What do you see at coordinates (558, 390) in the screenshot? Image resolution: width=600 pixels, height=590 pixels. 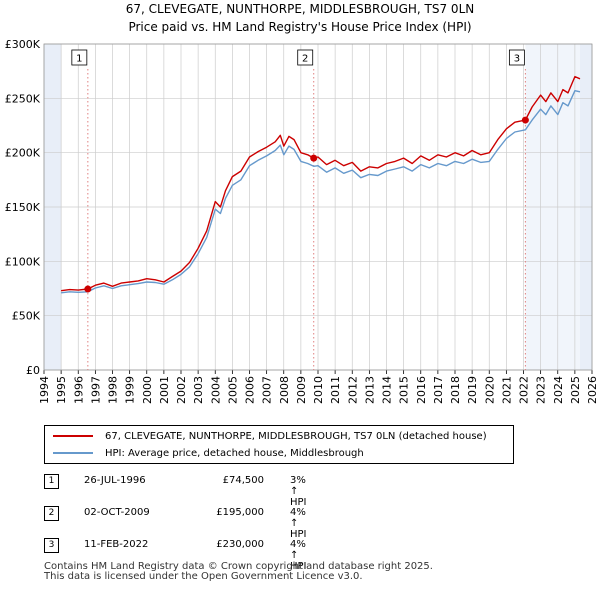 I see `x-tick-label: 2024` at bounding box center [558, 390].